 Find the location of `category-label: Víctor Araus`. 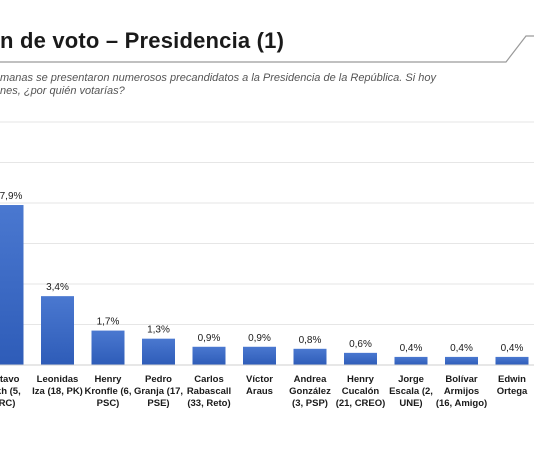

category-label: Víctor Araus is located at coordinates (259, 385).